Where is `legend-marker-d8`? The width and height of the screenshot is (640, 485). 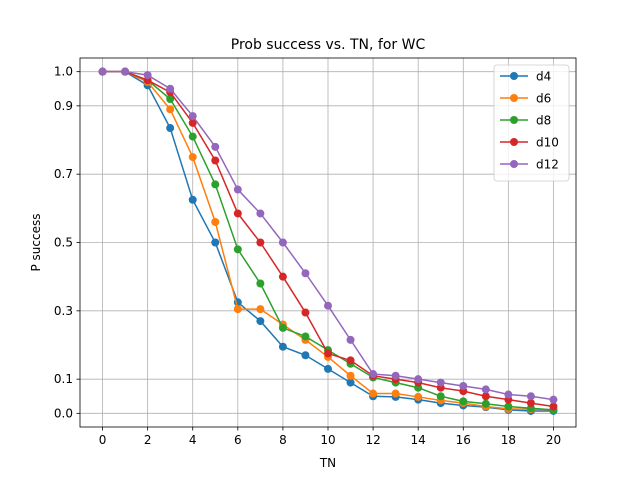 legend-marker-d8 is located at coordinates (514, 120).